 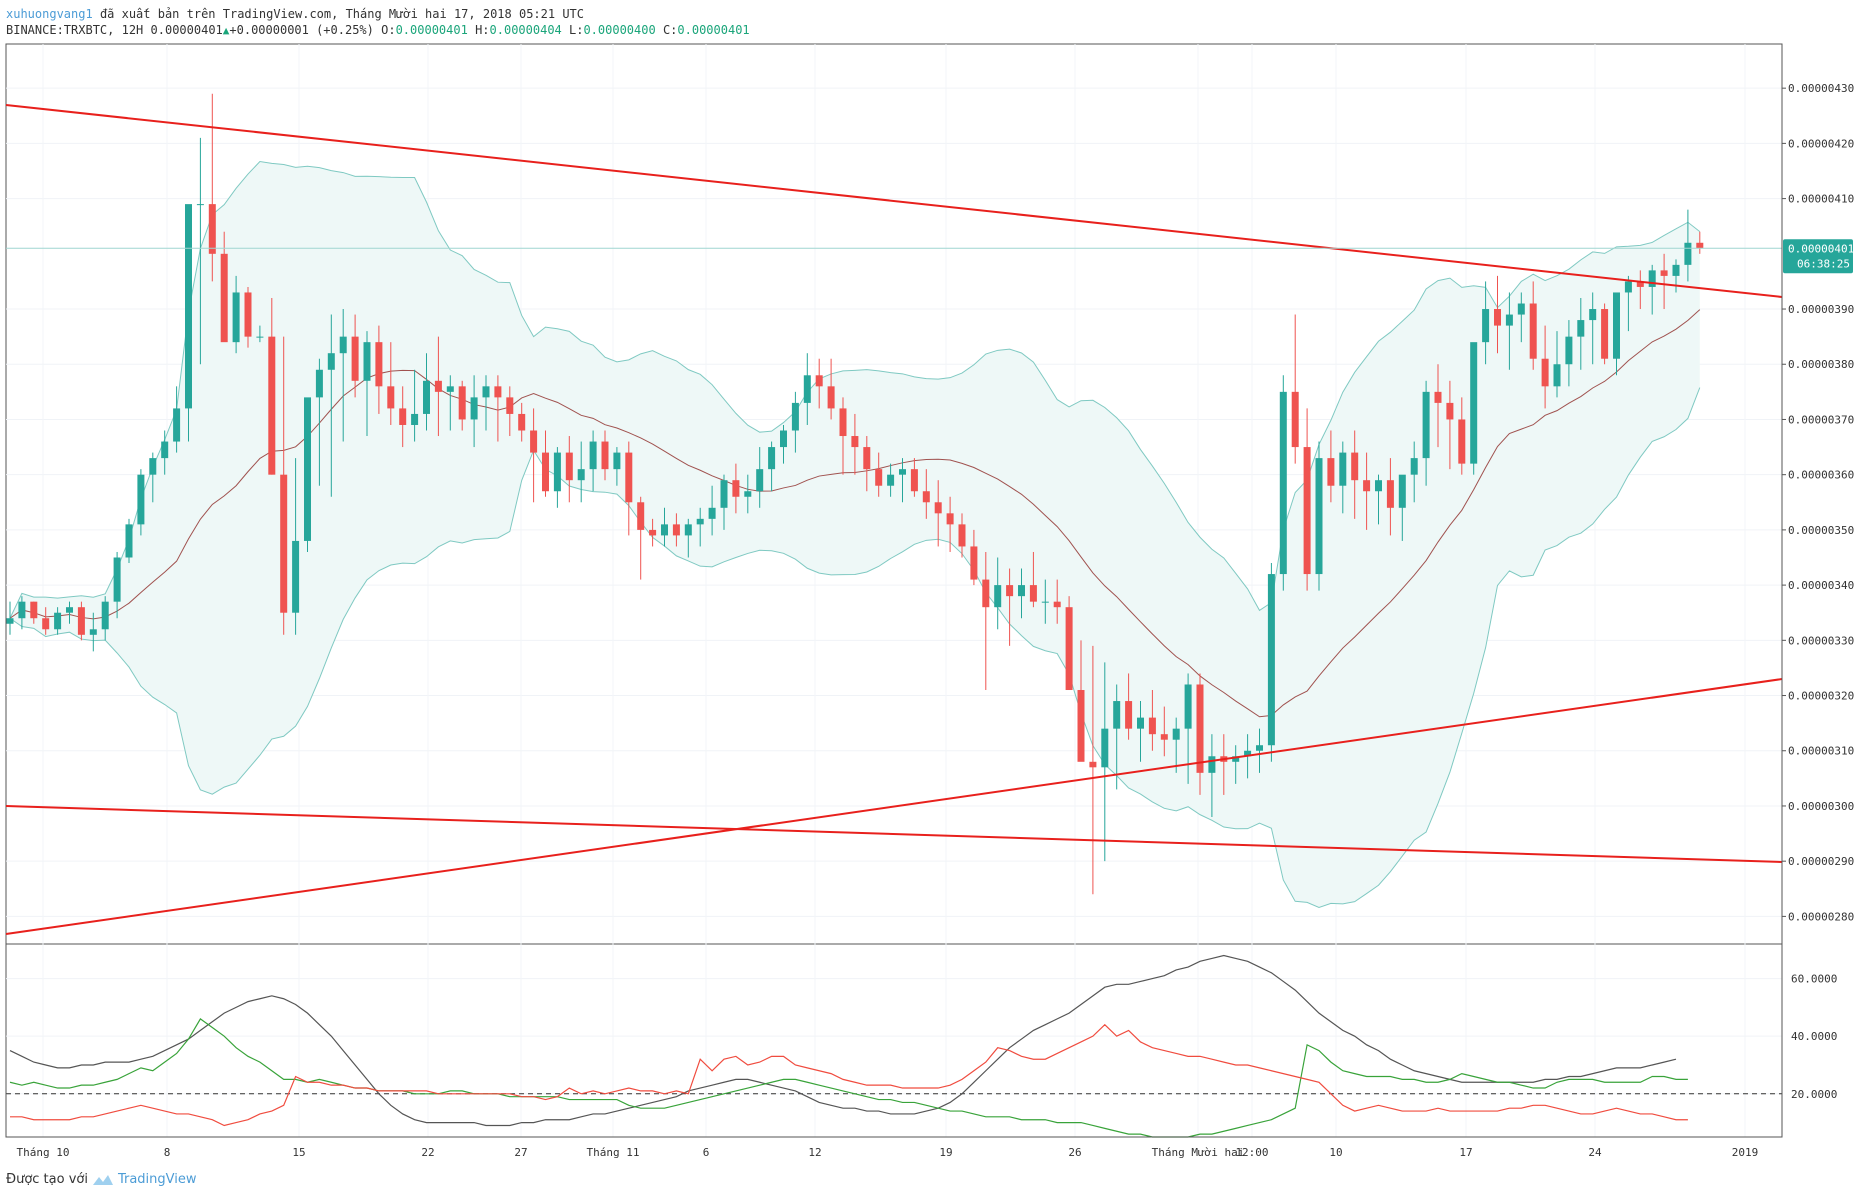 I want to click on price-tick-label: 0.00000300, so click(x=1821, y=806).